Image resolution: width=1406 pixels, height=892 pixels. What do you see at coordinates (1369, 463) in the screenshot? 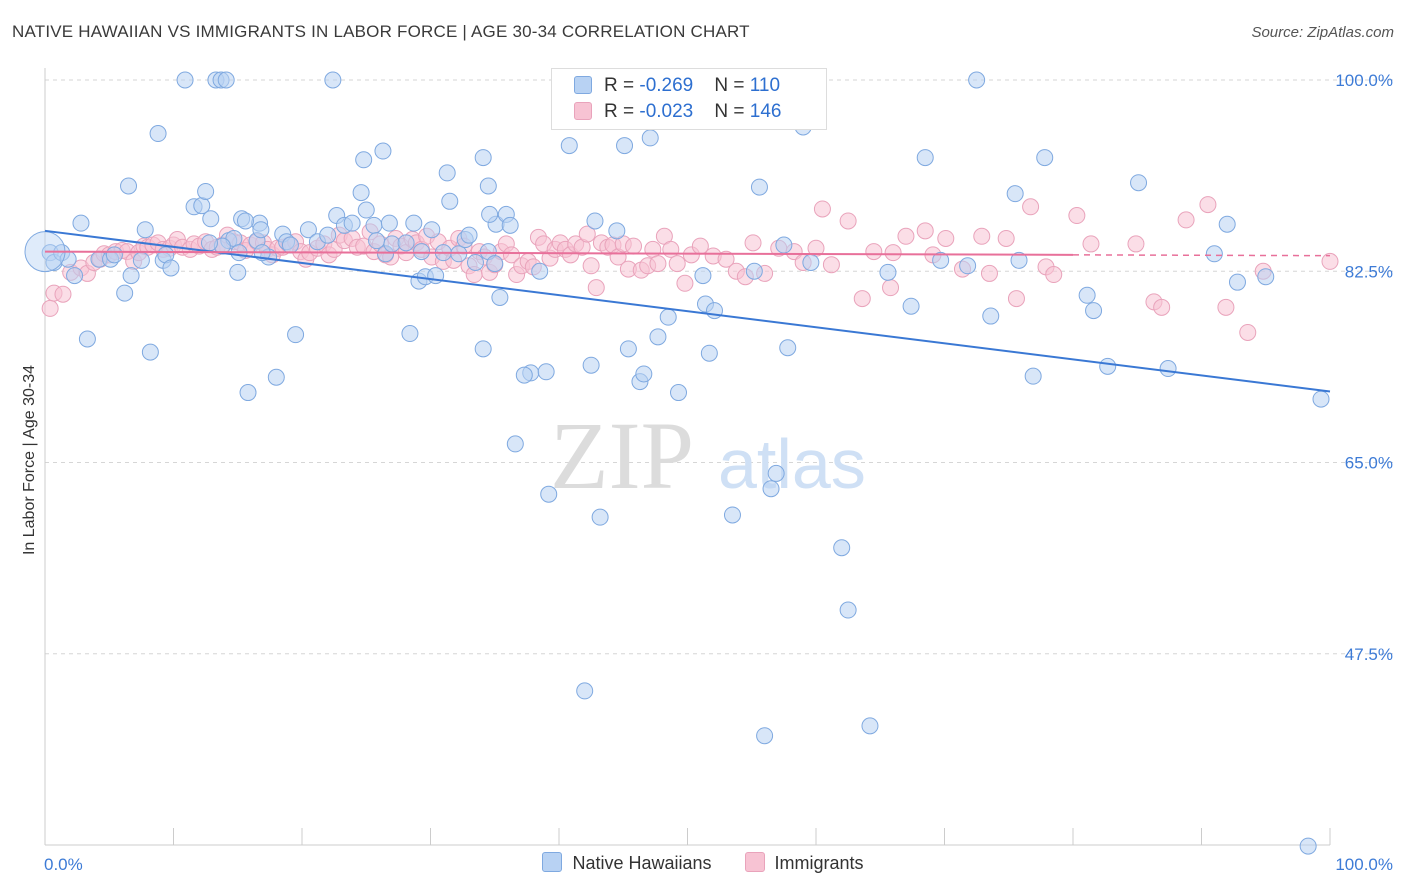
I see `y-tick-label-2: 65.0%` at bounding box center [1369, 463].